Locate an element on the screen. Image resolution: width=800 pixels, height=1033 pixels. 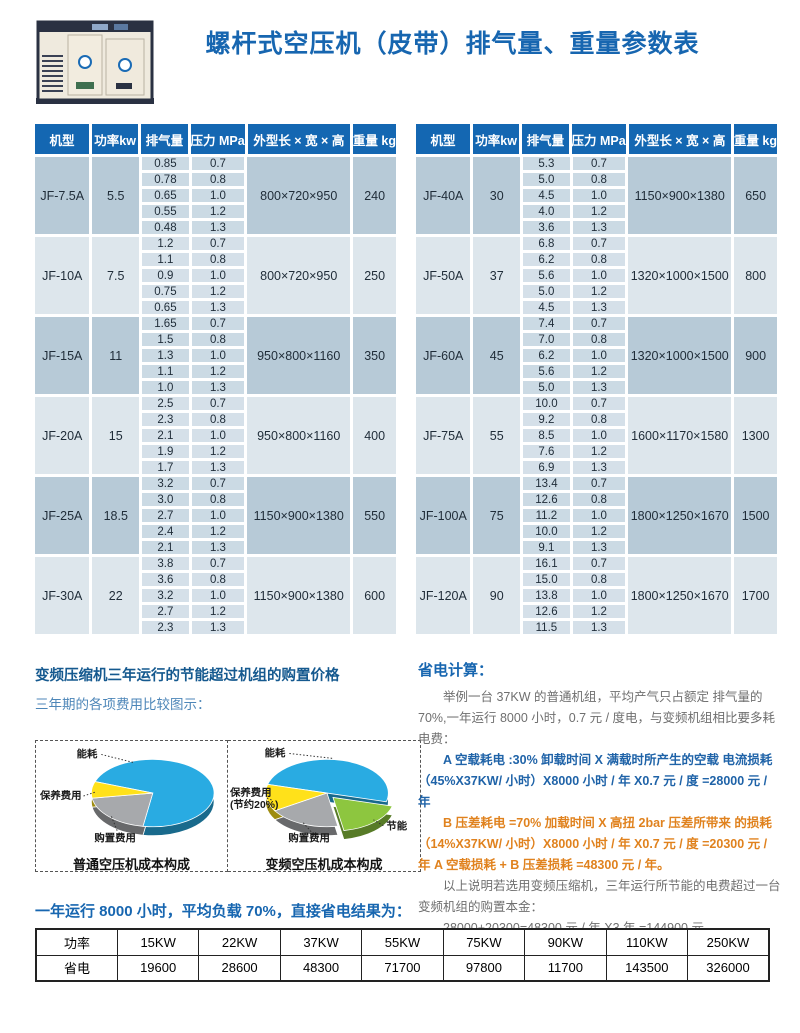
spec-displacement-value: 6.8 is located at coordinates (546, 243).